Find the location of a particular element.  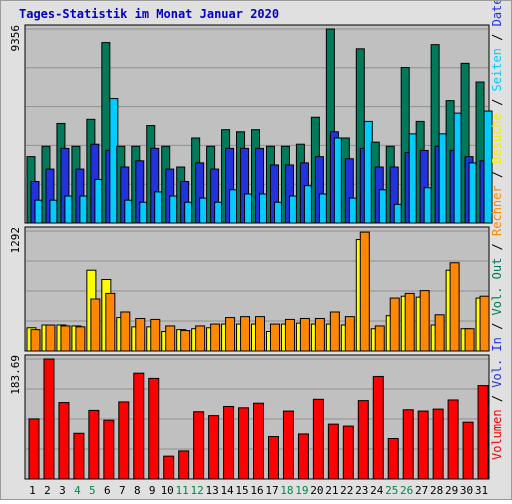

legend-part-5: / is located at coordinates (497, 247).